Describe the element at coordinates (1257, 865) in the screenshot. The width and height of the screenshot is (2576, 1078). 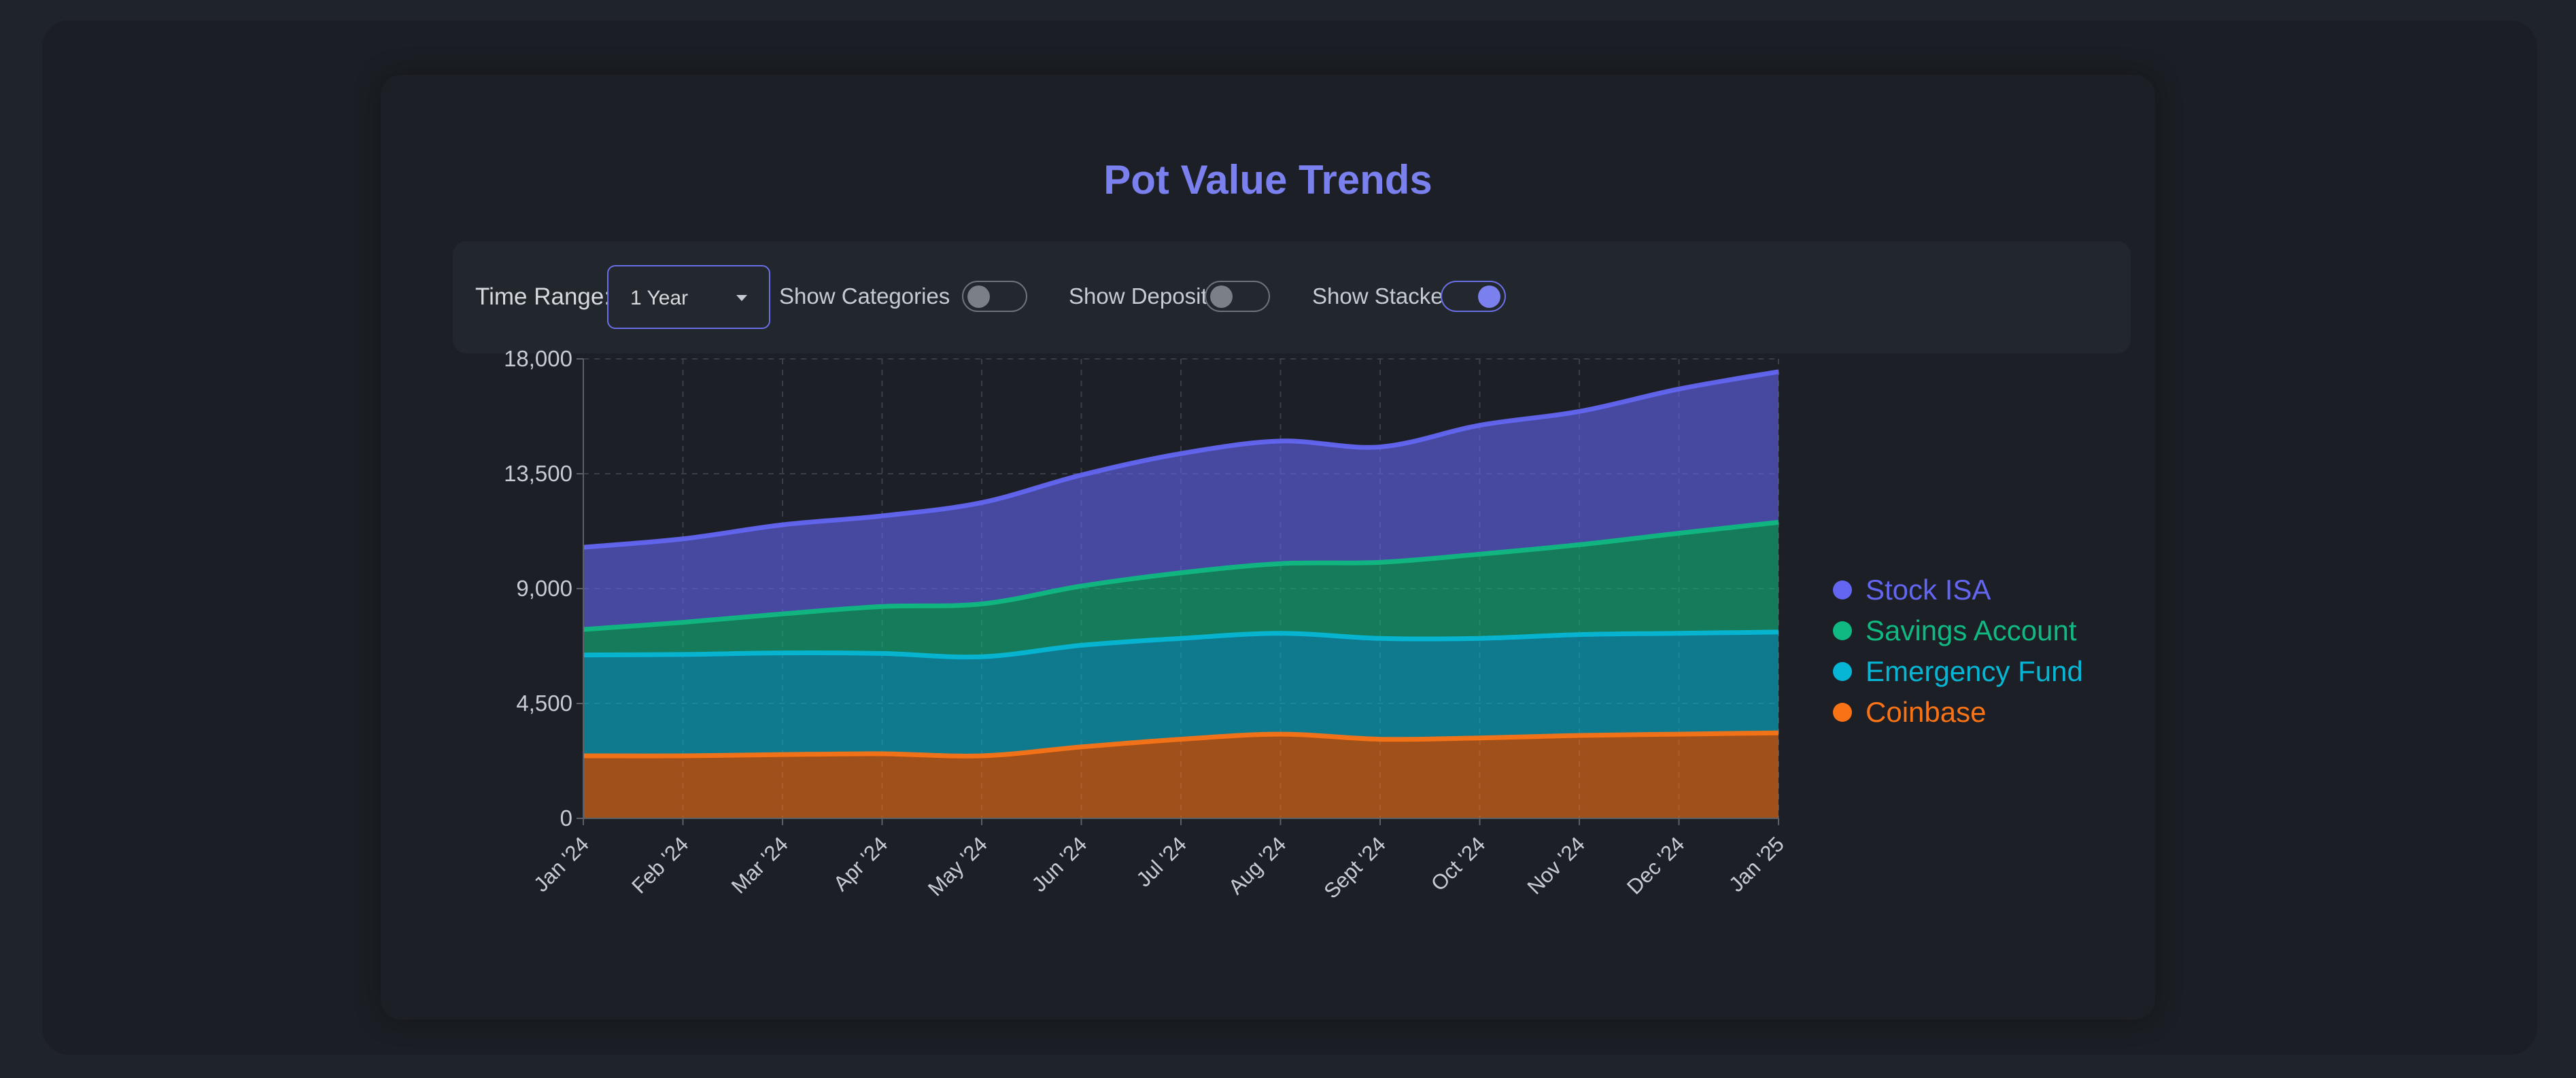
I see `x-tick-label: Aug '24` at that location.